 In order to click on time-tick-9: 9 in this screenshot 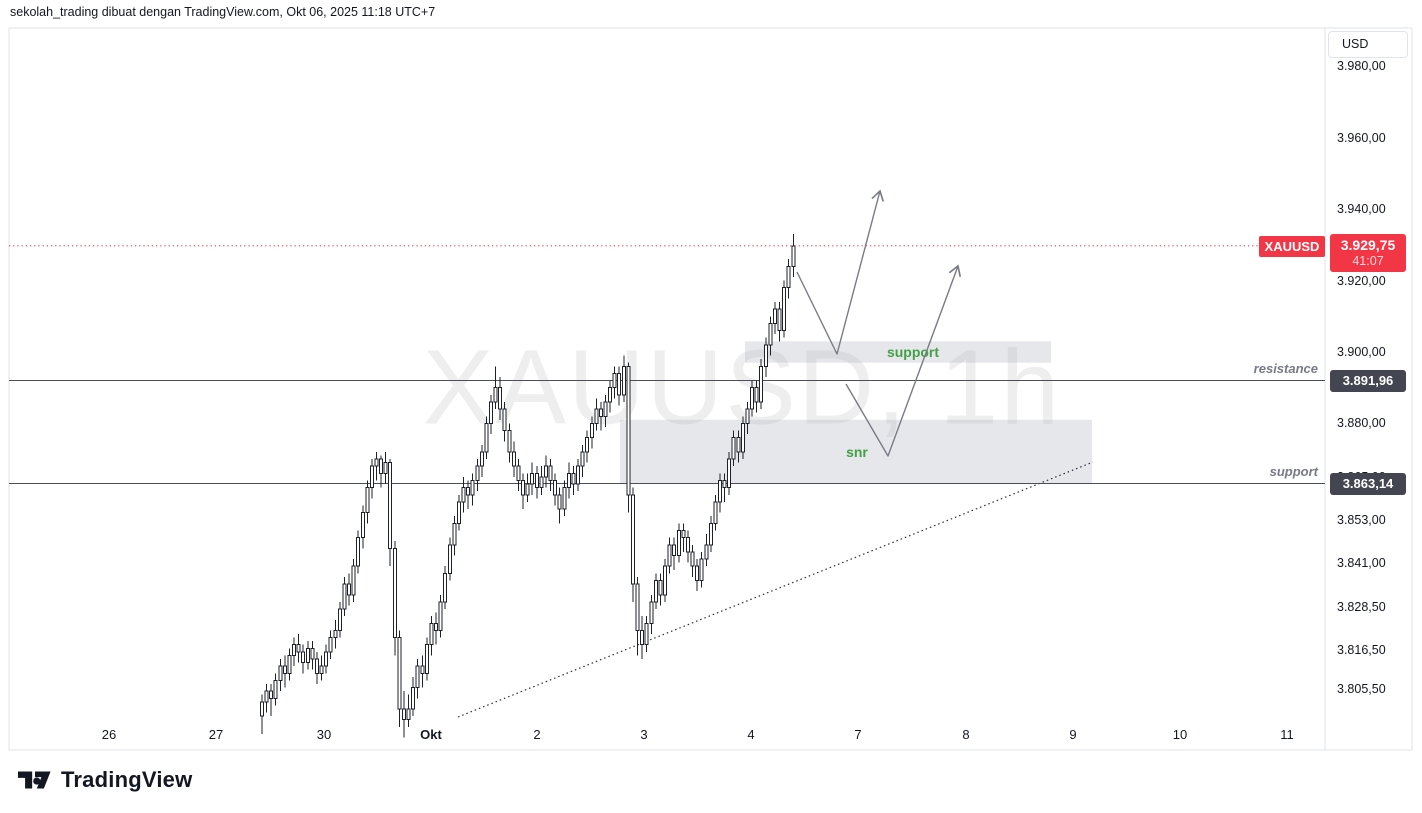, I will do `click(1073, 734)`.